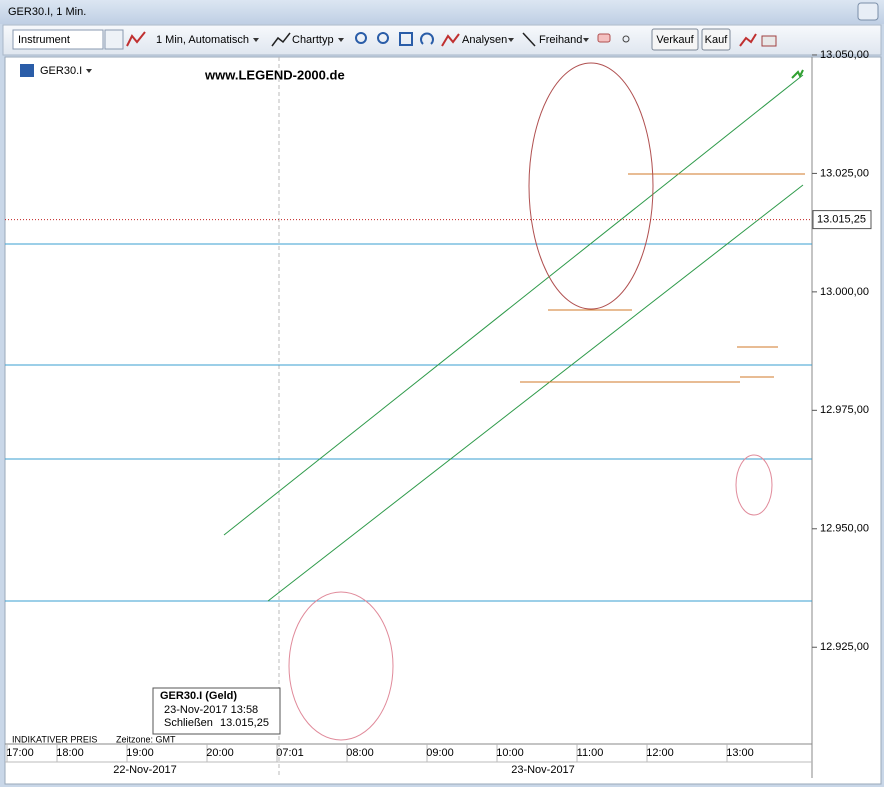 The height and width of the screenshot is (792, 884). What do you see at coordinates (202, 40) in the screenshot?
I see `interval-dropdown: 1 Min, Automatisch` at bounding box center [202, 40].